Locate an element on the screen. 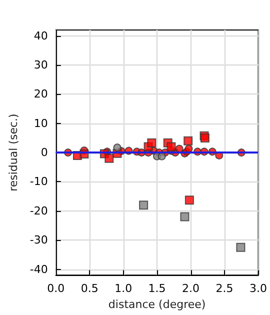 The width and height of the screenshot is (270, 315). y-tick-label: -10 is located at coordinates (39, 181).